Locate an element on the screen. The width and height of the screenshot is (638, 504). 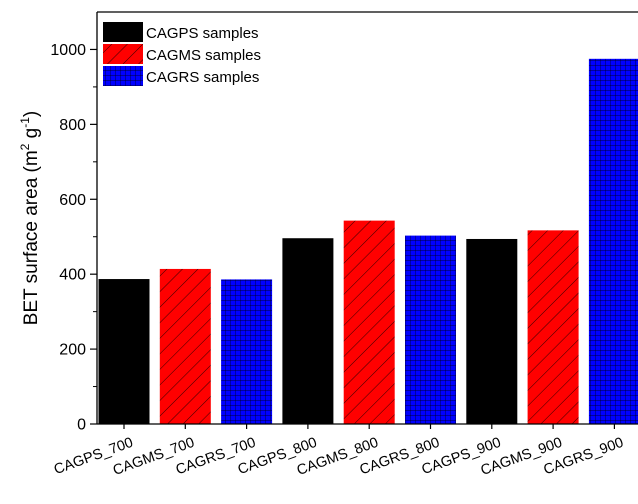
y-tick-label: 1000 is located at coordinates (68, 50).